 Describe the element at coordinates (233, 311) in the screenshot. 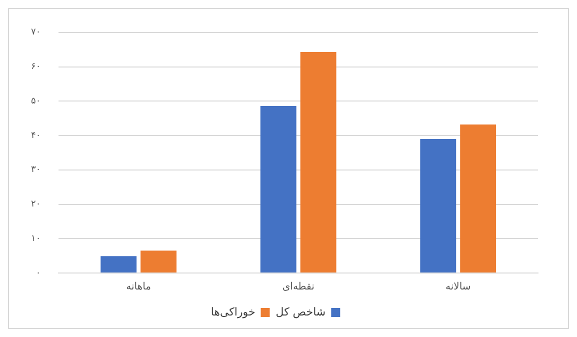

I see `legend-label: خوراکی‌ها` at that location.